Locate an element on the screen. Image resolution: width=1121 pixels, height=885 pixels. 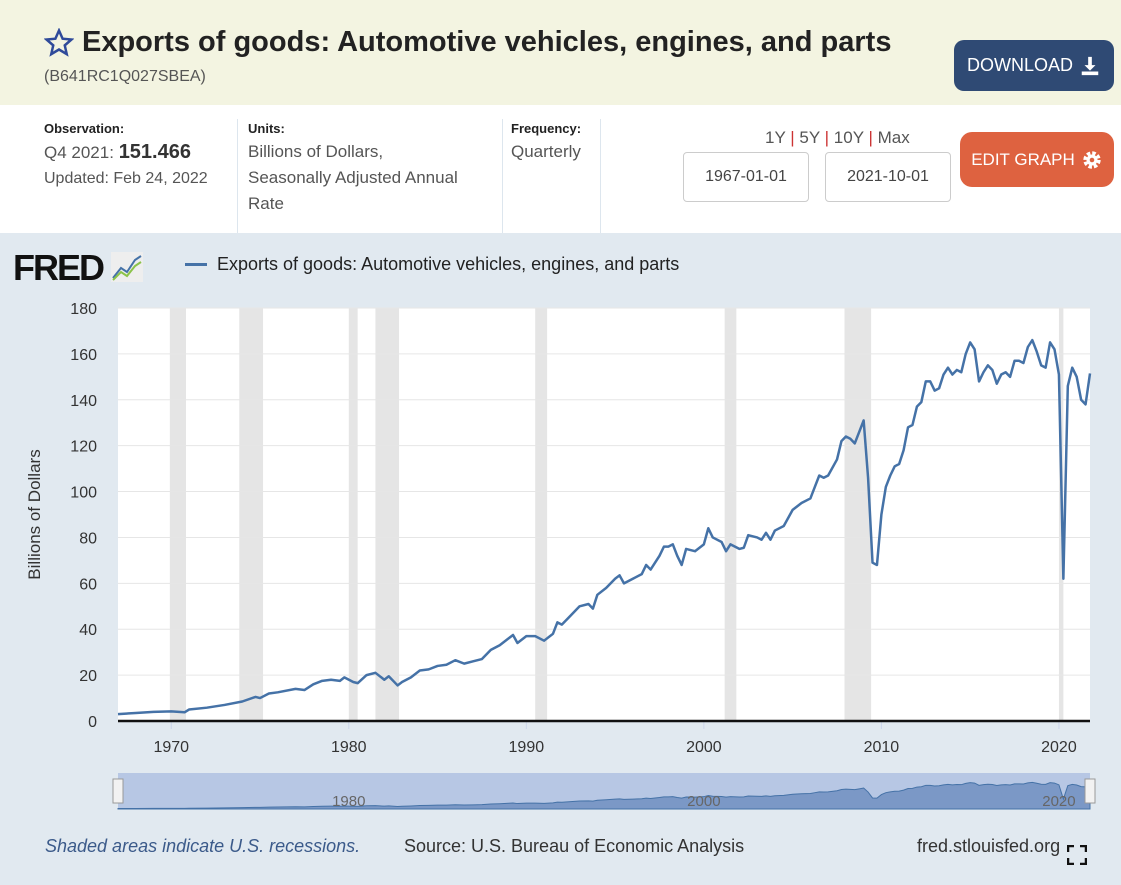
series-id: (B641RC1Q027SBEA) is located at coordinates (125, 76).